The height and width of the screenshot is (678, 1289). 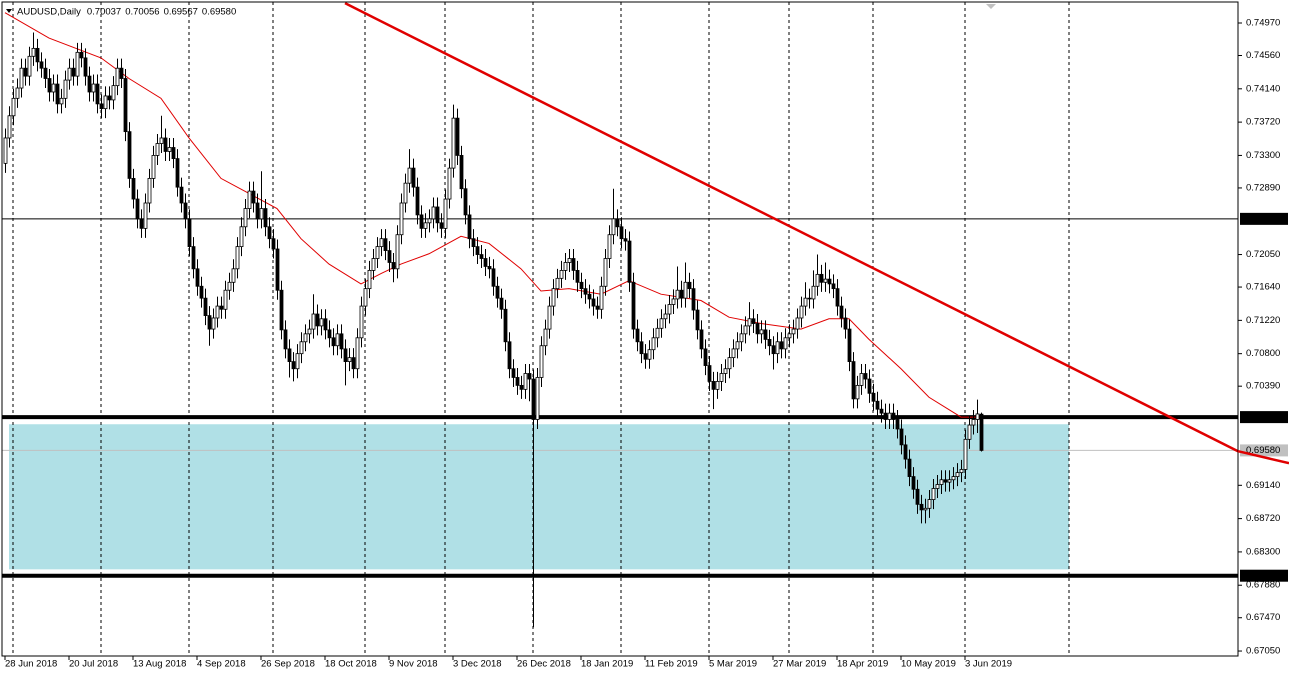 What do you see at coordinates (1263, 518) in the screenshot?
I see `y-tick-label: 0.68720` at bounding box center [1263, 518].